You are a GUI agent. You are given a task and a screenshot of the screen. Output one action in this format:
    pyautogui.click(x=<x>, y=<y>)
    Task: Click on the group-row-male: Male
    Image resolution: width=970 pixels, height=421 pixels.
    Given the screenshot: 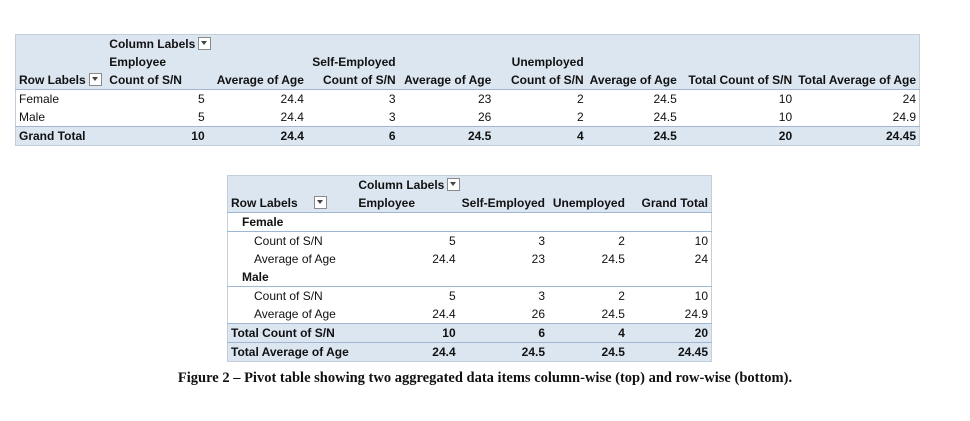 What is the action you would take?
    pyautogui.click(x=470, y=277)
    